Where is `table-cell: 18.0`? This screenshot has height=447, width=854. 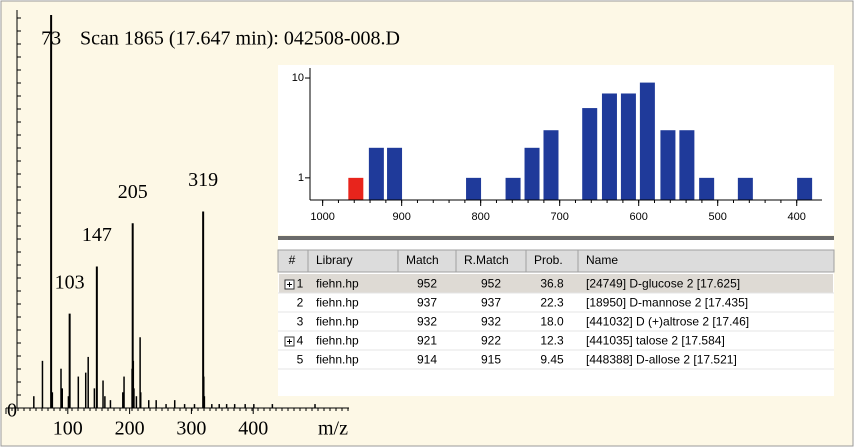 table-cell: 18.0 is located at coordinates (552, 322).